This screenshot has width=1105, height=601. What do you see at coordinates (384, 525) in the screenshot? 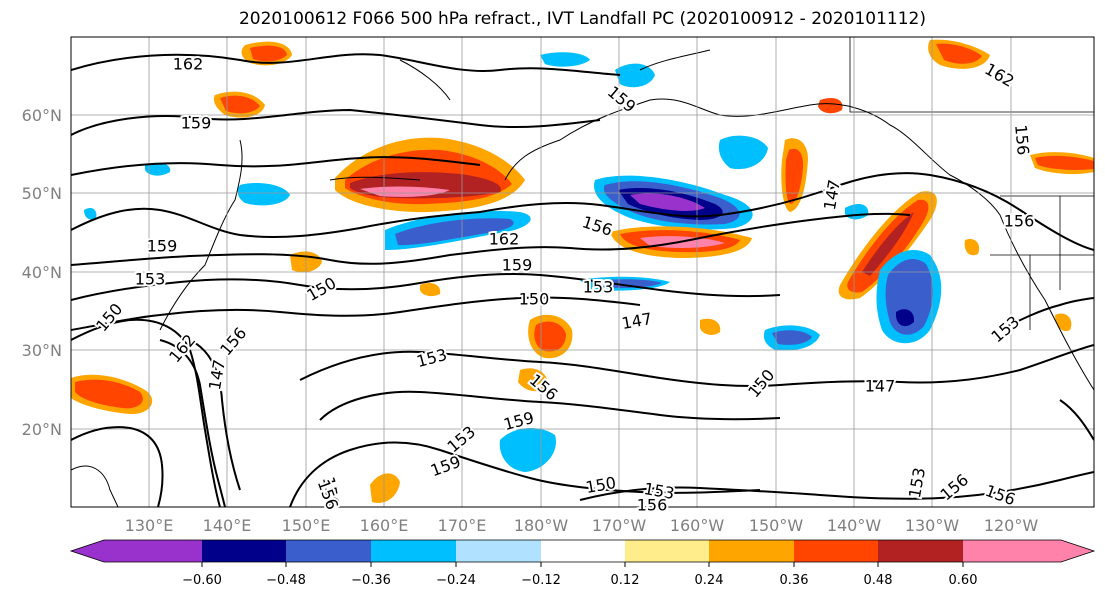
I see `lon-label-160e: 160°E` at bounding box center [384, 525].